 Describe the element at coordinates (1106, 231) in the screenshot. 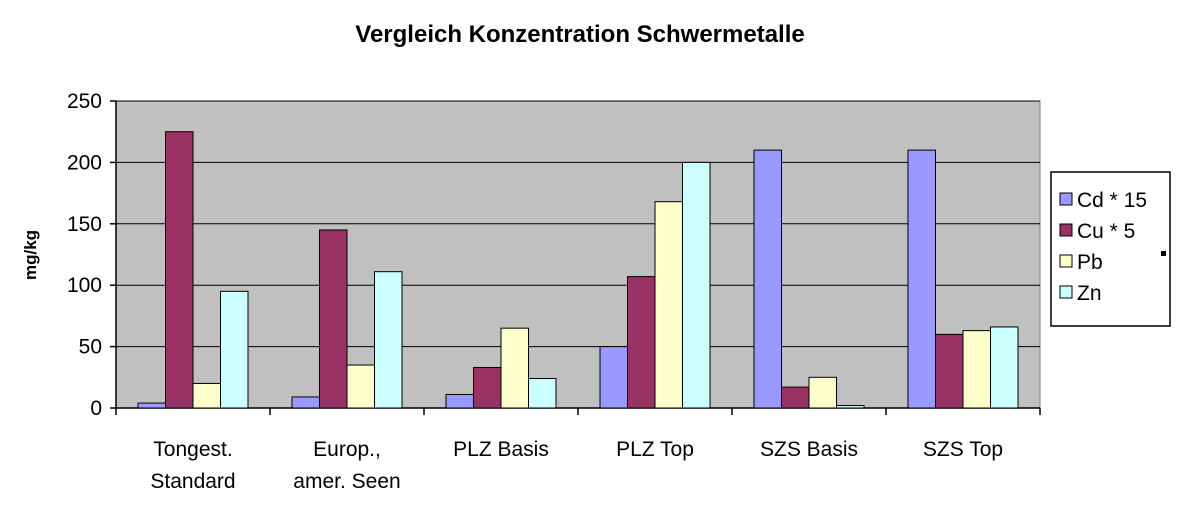

I see `legend-entry: Cu * 5` at that location.